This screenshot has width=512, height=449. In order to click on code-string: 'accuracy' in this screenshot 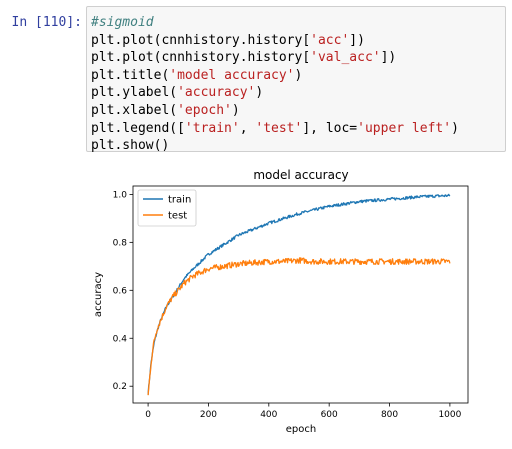, I will do `click(216, 93)`.